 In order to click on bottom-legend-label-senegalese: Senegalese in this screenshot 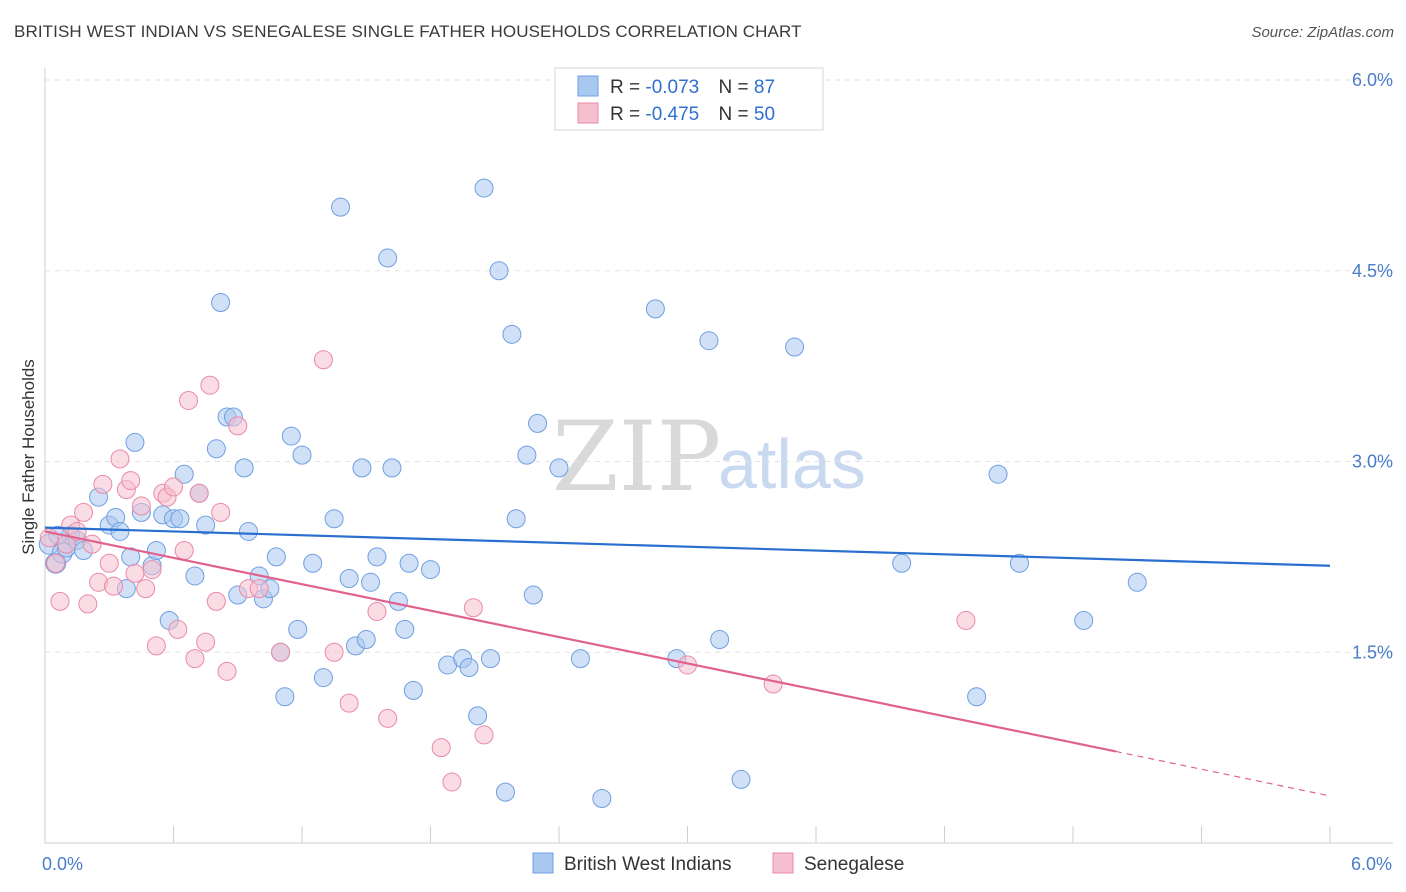, I will do `click(854, 864)`.